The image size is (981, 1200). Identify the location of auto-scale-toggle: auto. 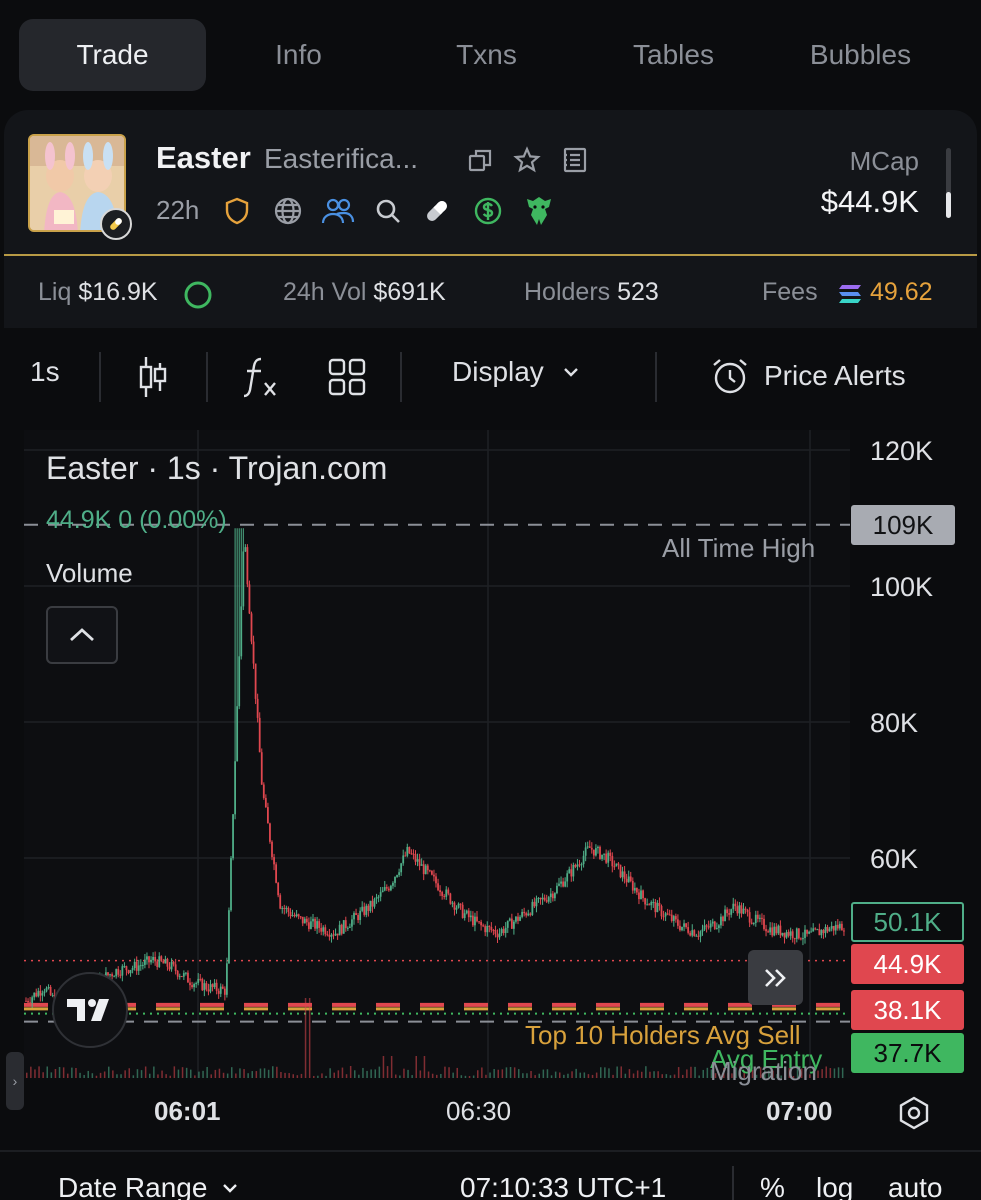
(915, 1186).